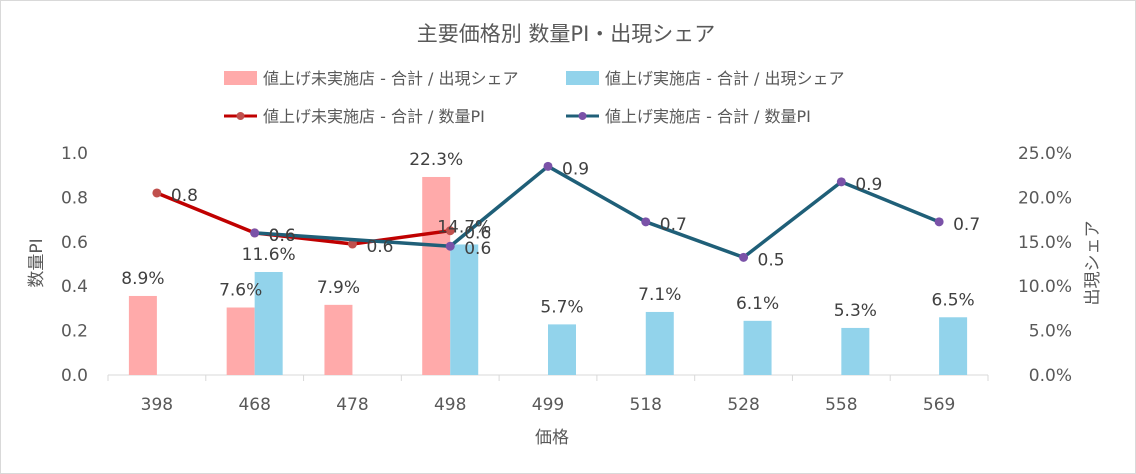 This screenshot has width=1136, height=474. I want to click on y-left-tick-label: 0.0, so click(74, 376).